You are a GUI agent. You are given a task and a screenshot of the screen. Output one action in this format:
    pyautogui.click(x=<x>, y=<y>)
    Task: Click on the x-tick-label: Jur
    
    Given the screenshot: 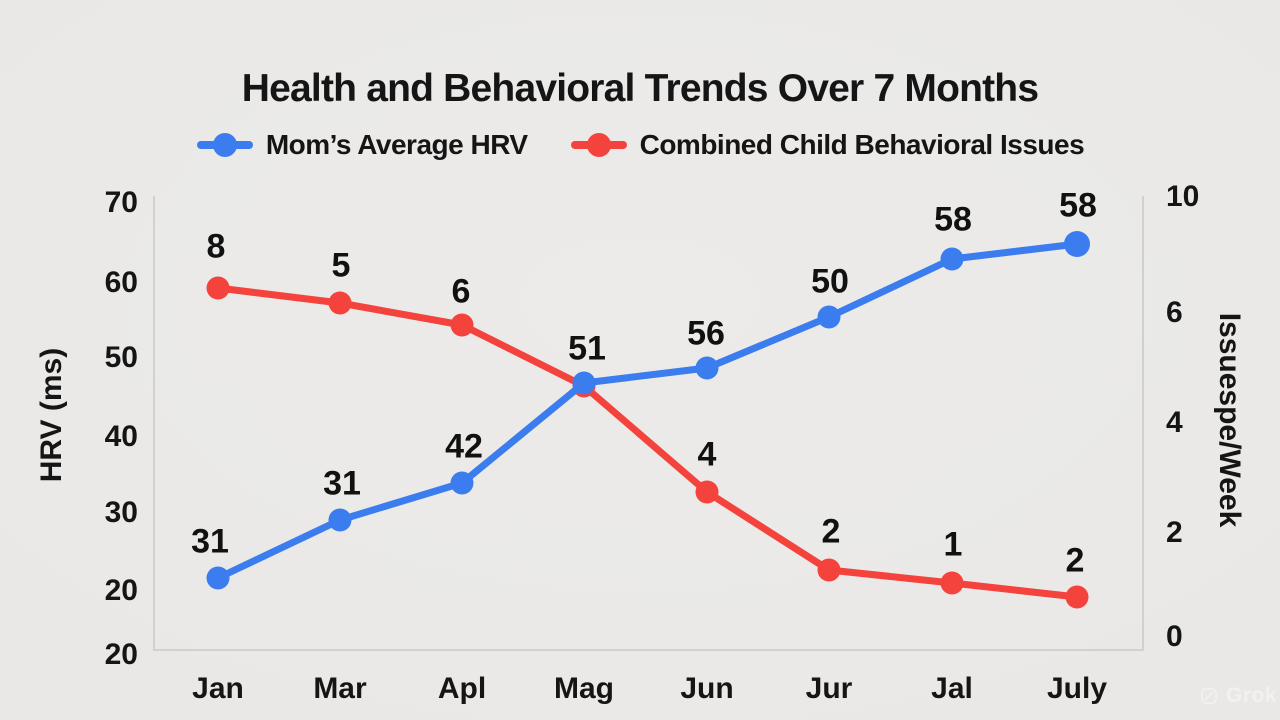 What is the action you would take?
    pyautogui.click(x=829, y=688)
    